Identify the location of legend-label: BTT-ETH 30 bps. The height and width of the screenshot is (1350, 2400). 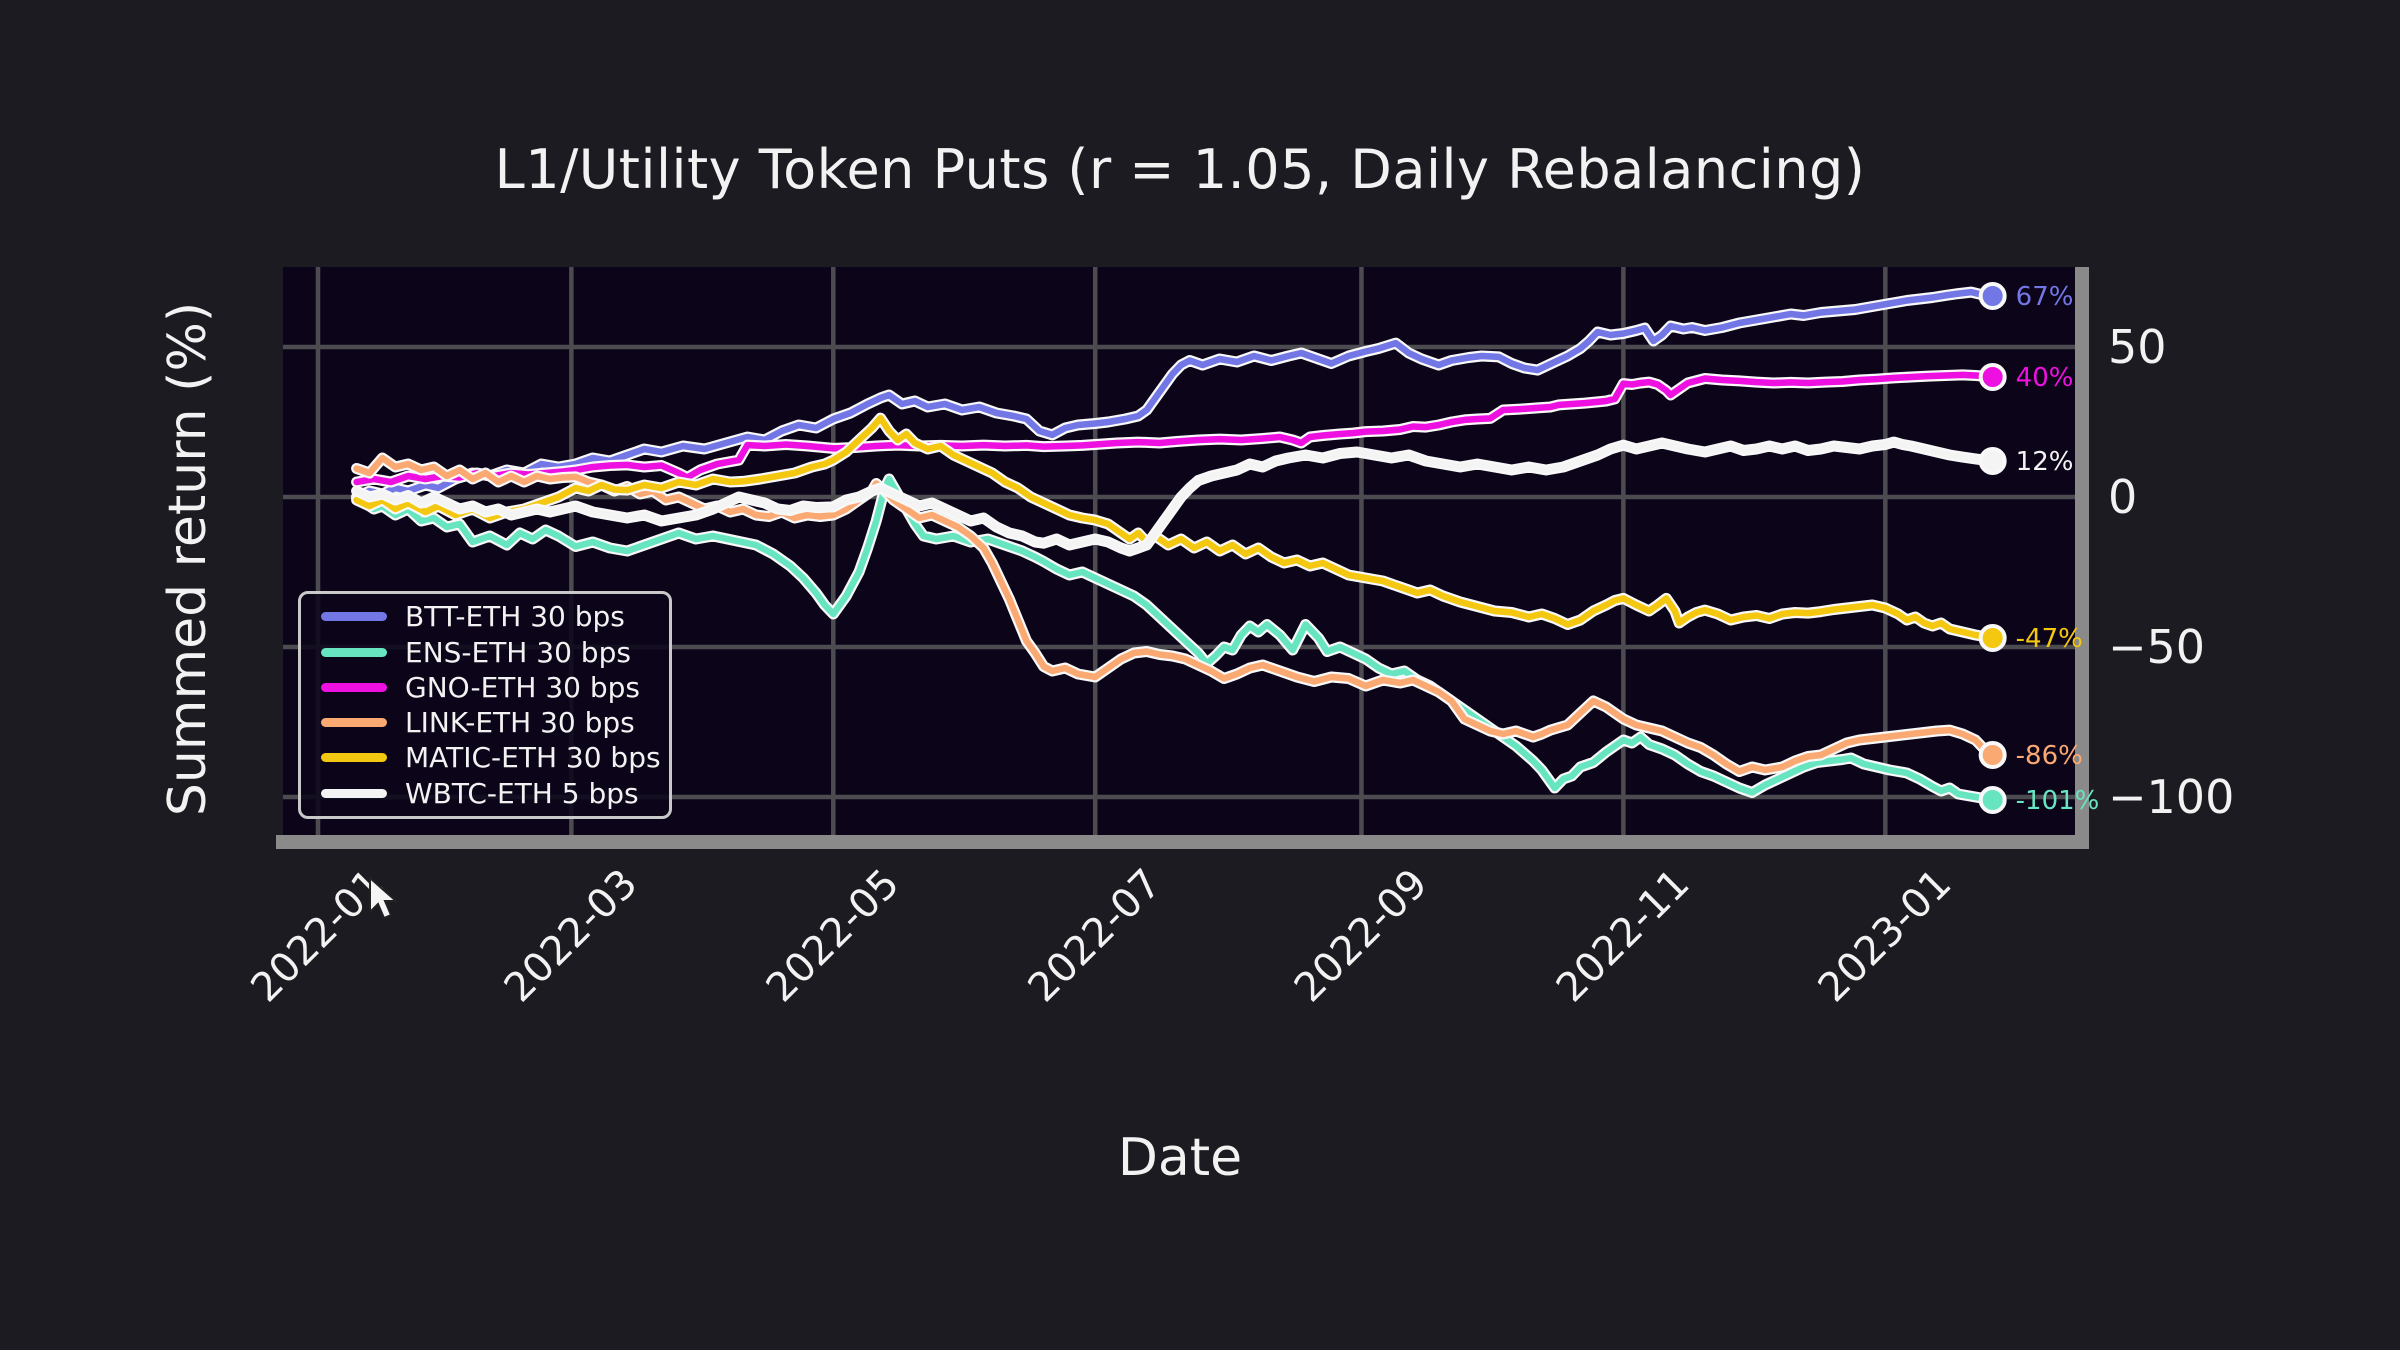
(515, 617).